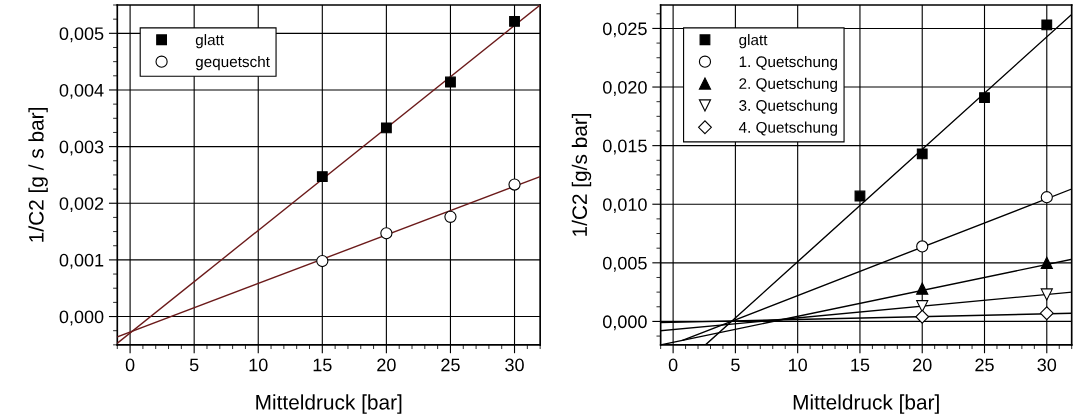  Describe the element at coordinates (625, 30) in the screenshot. I see `y-tick-label: 0,025` at that location.